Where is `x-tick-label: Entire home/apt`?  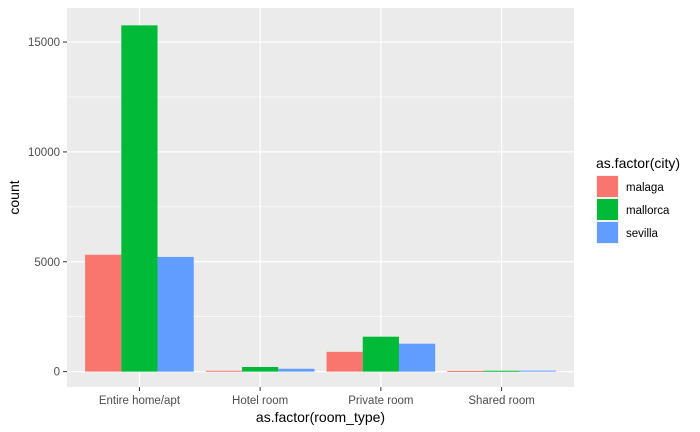
x-tick-label: Entire home/apt is located at coordinates (140, 401).